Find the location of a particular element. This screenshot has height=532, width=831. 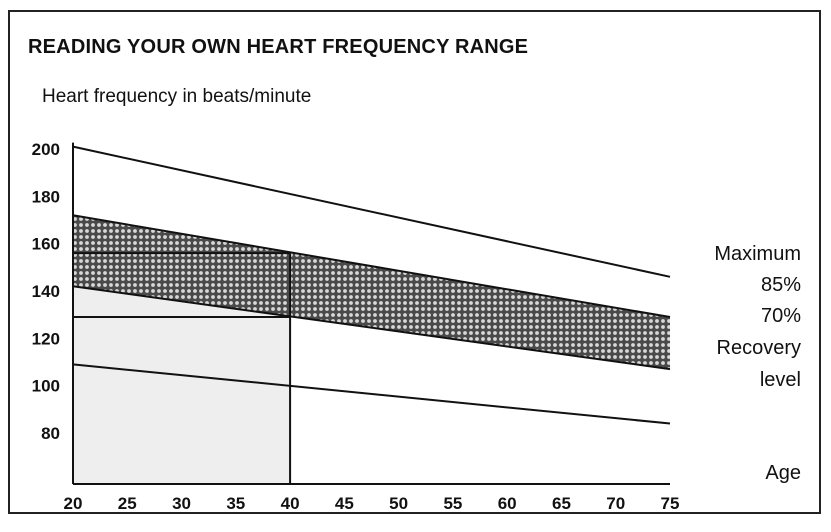

x-tick-label: 75 is located at coordinates (670, 503).